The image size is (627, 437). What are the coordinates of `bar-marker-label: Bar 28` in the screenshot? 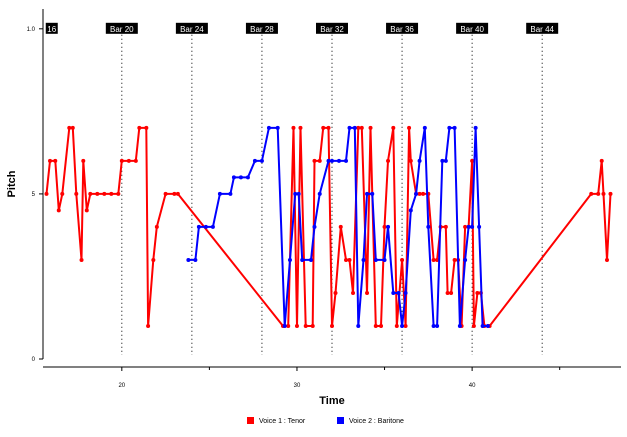 It's located at (261, 28).